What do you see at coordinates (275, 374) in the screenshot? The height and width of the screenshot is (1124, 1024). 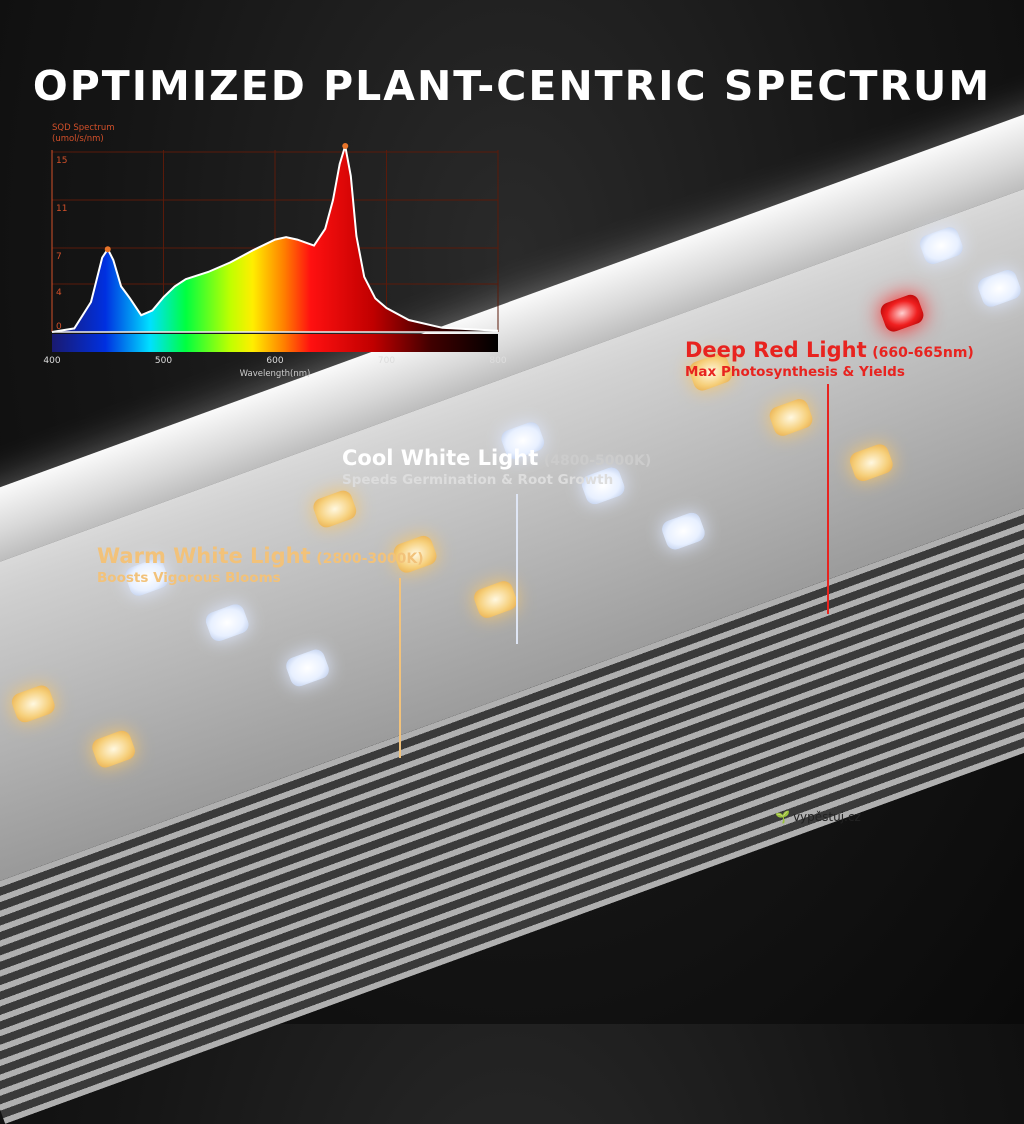 I see `x-axis-label: Wavelength(nm)` at bounding box center [275, 374].